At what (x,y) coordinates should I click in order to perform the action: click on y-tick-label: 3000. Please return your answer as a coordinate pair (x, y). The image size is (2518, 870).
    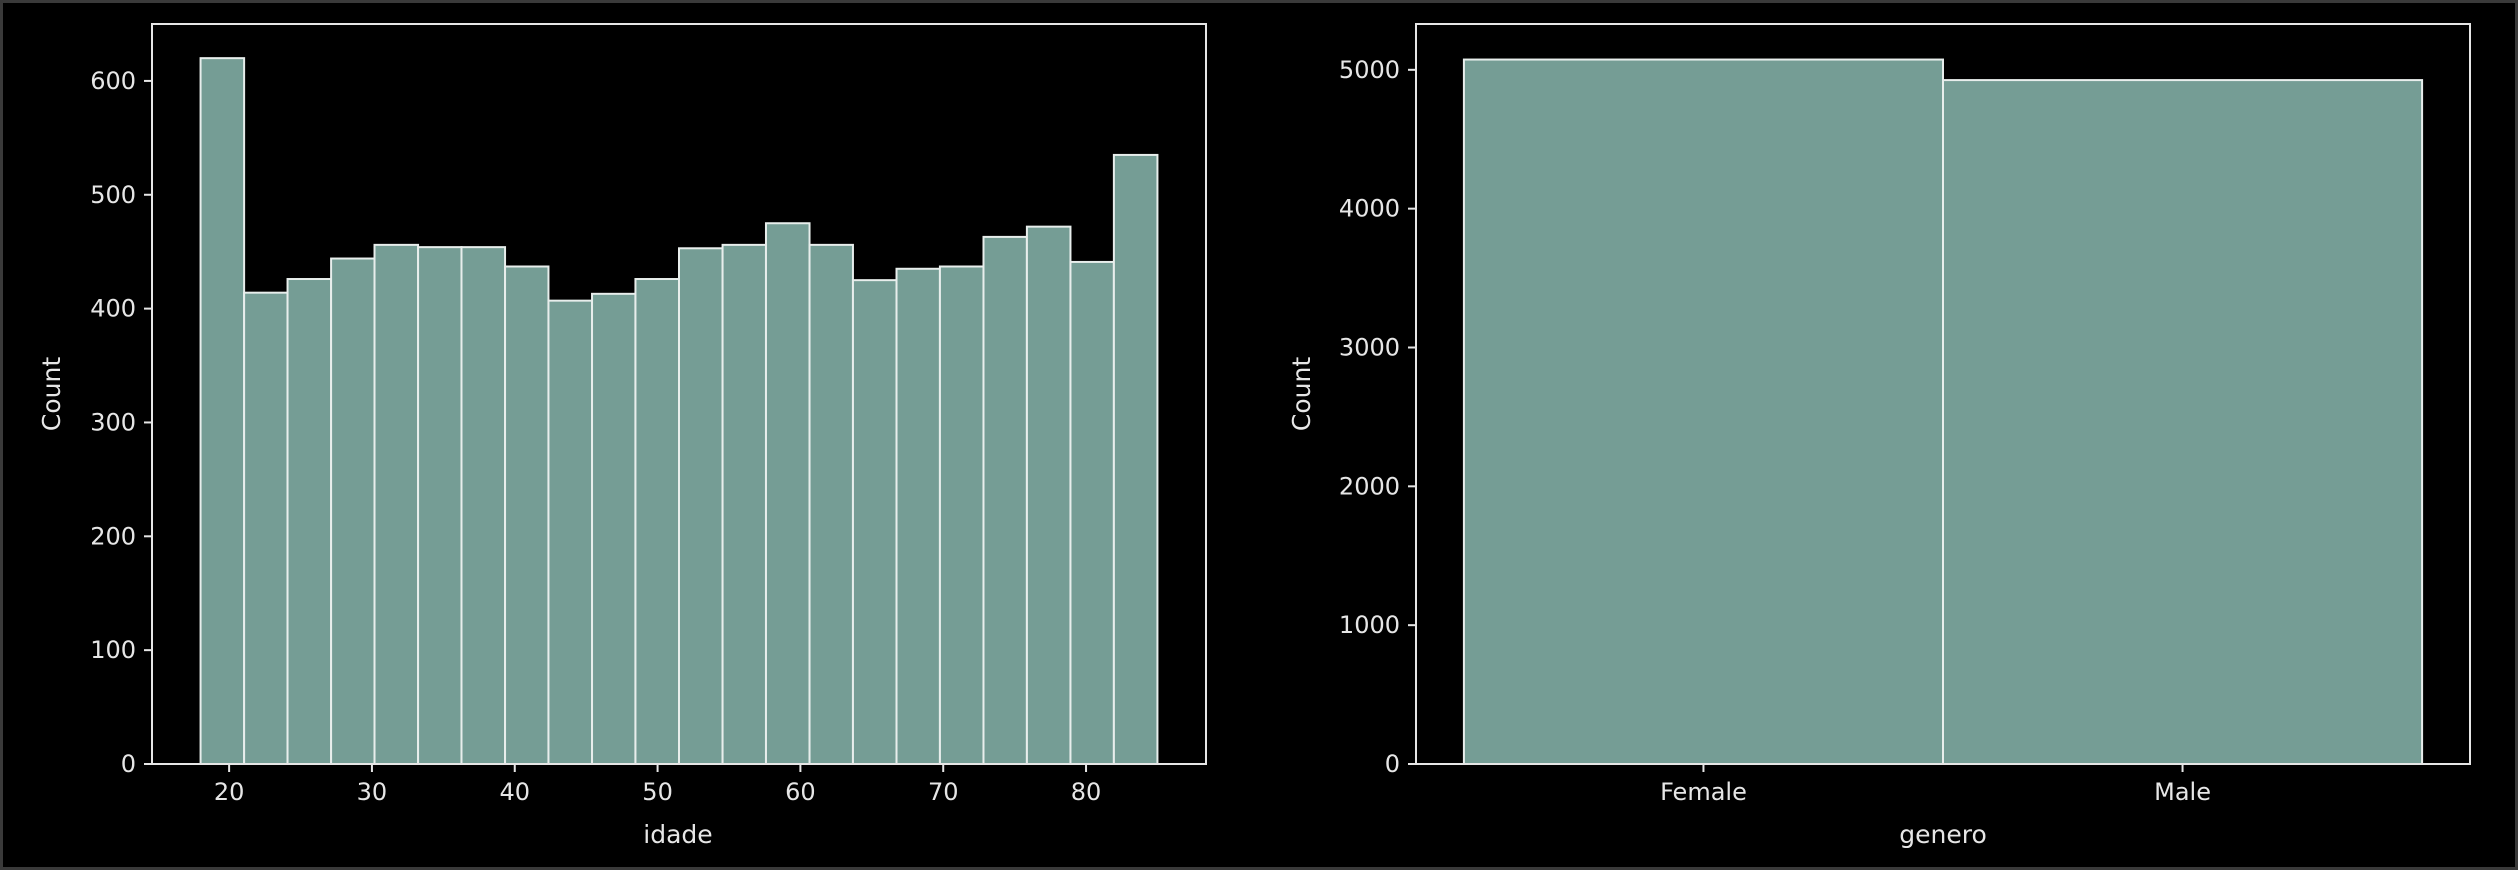
    Looking at the image, I should click on (1369, 347).